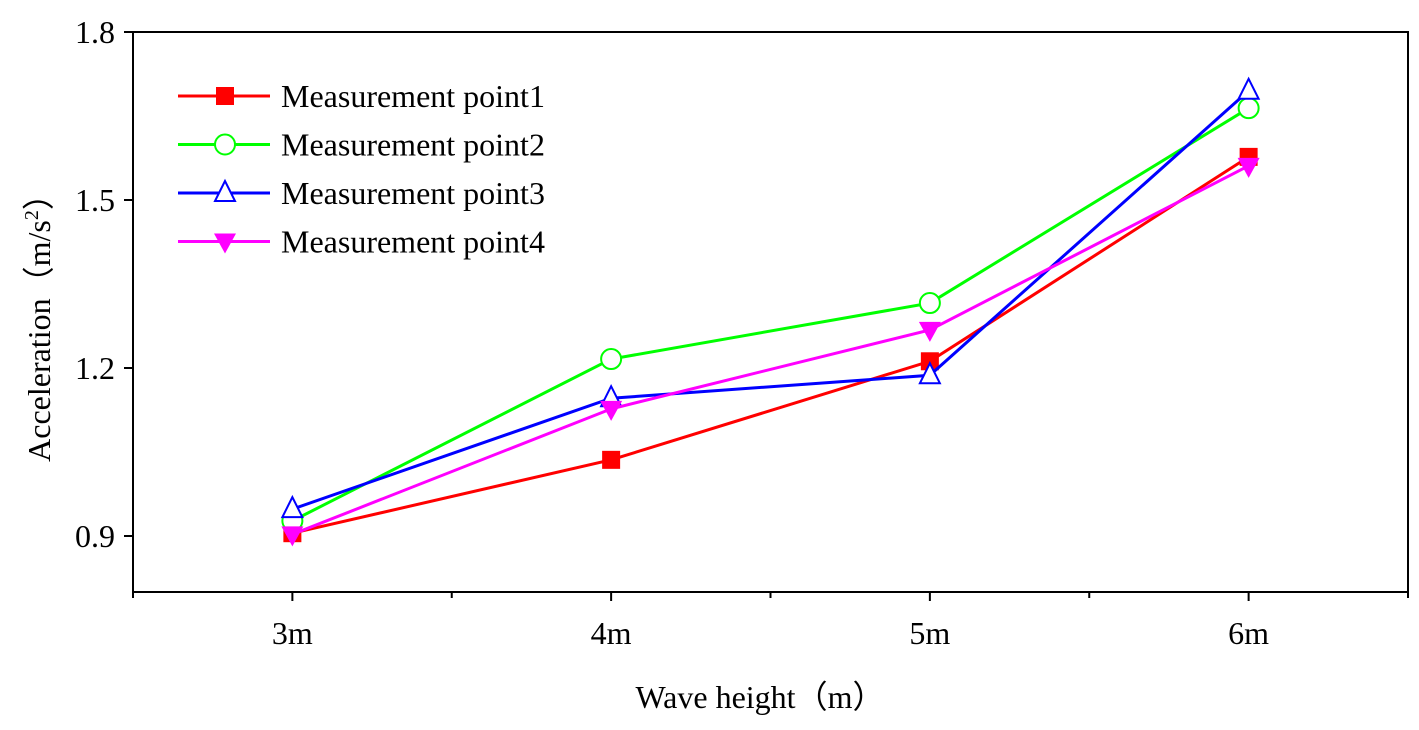  Describe the element at coordinates (95, 32) in the screenshot. I see `y-tick-label: 1.8` at that location.